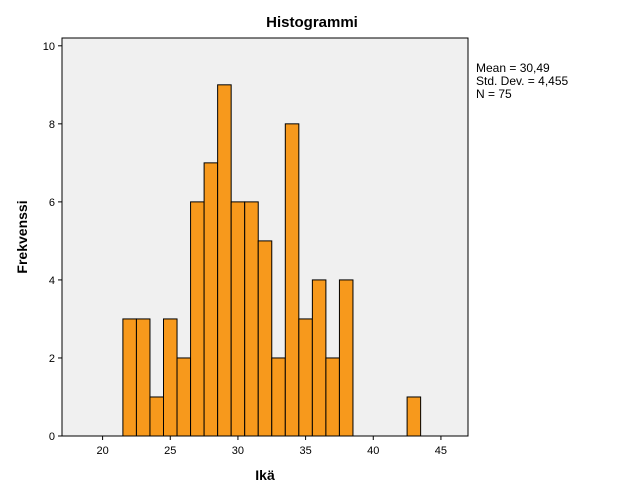 The width and height of the screenshot is (625, 500). Describe the element at coordinates (271, 446) in the screenshot. I see `x-axis: 20 25 30 35 40 45` at that location.